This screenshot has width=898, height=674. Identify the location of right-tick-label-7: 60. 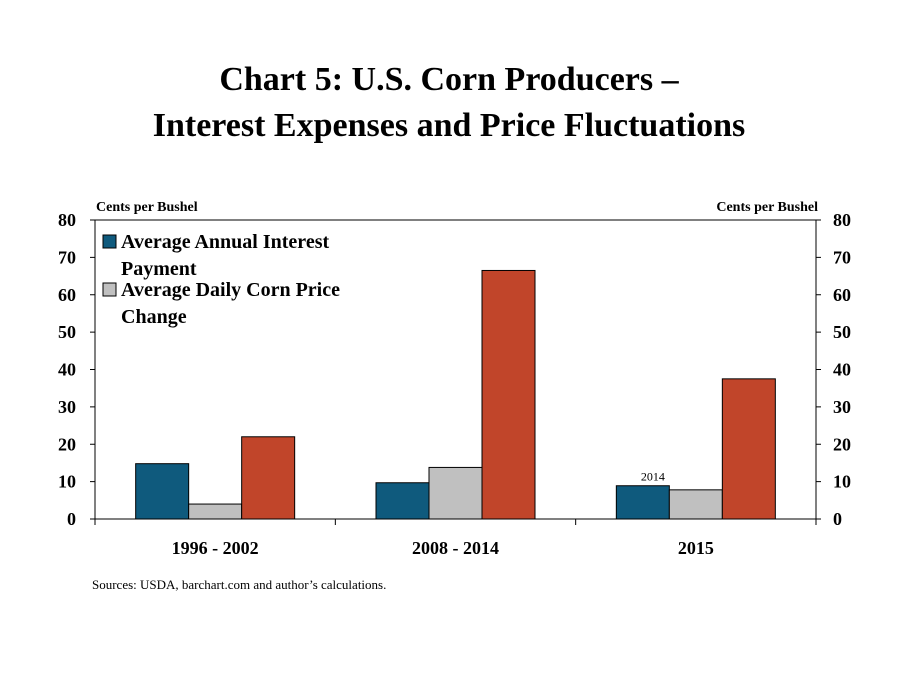
(842, 295).